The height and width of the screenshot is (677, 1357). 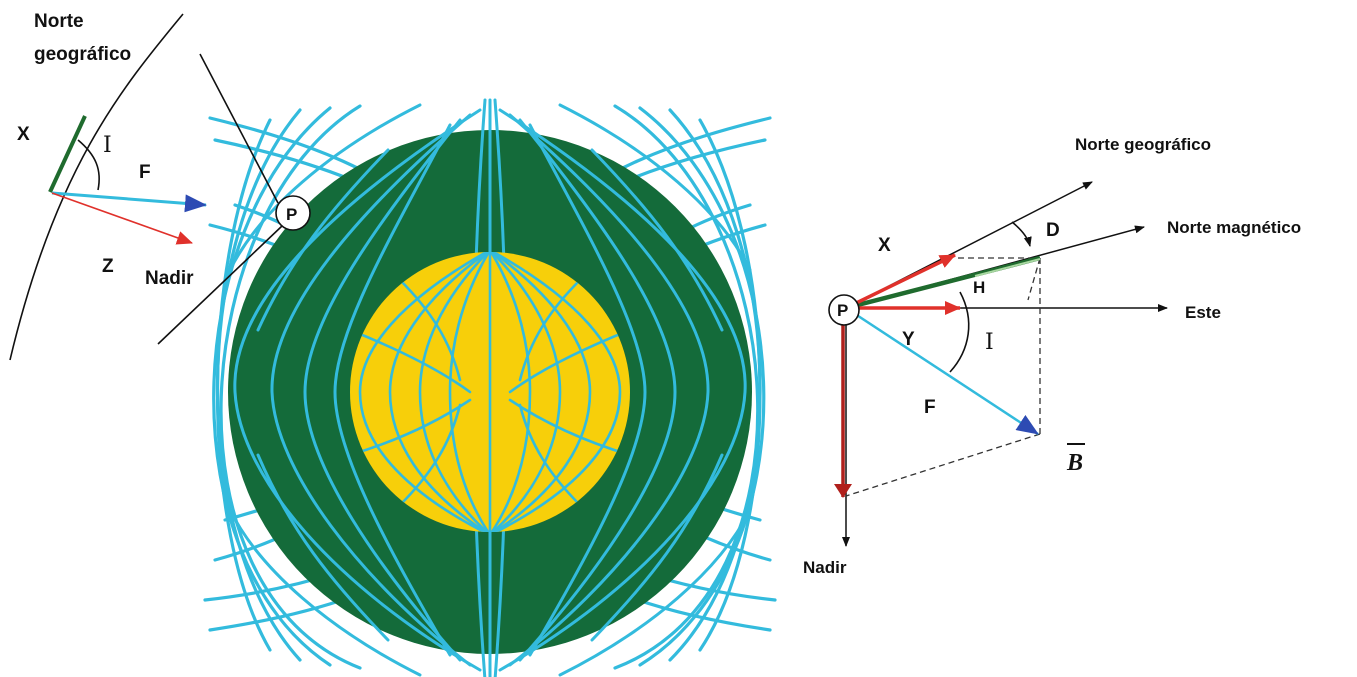 I want to click on x-label-right: X, so click(x=884, y=245).